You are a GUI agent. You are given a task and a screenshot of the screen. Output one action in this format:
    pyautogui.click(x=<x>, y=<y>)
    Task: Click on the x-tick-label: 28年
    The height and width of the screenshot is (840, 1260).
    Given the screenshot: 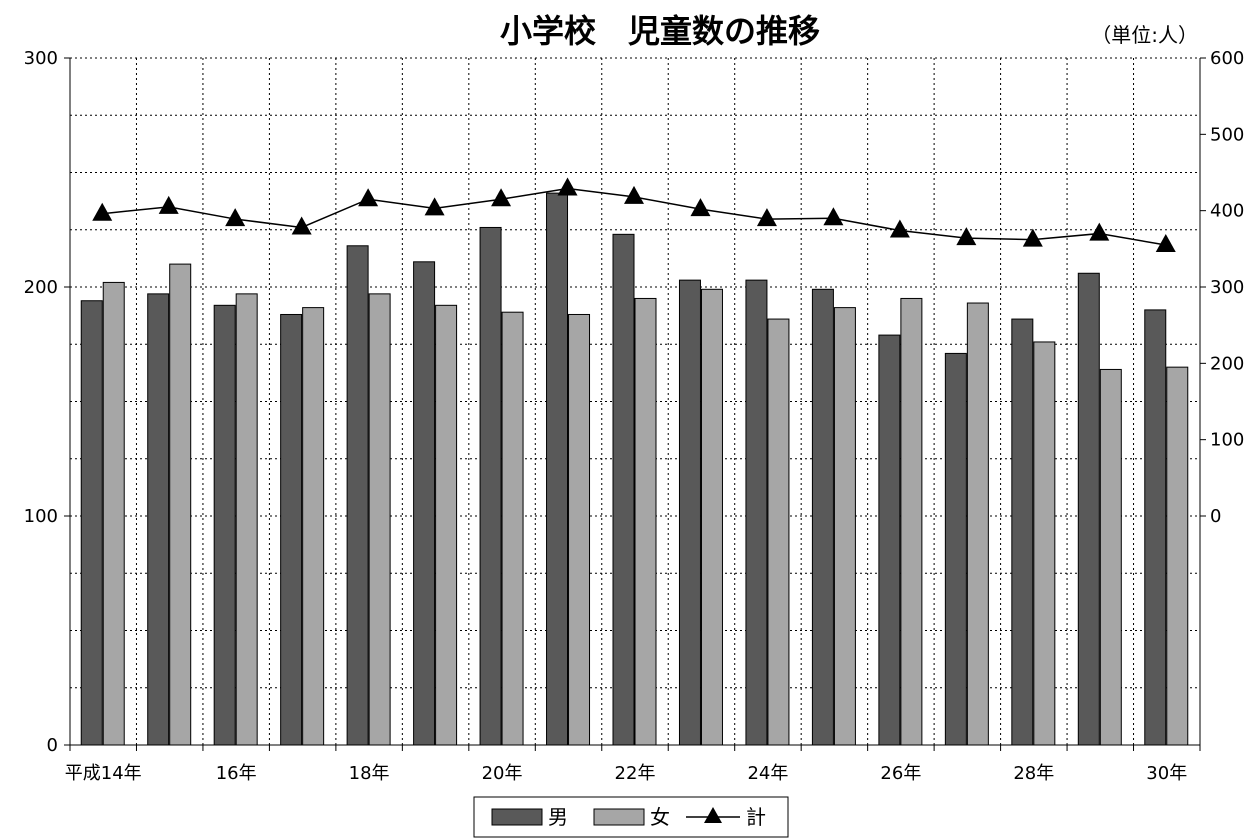 What is the action you would take?
    pyautogui.click(x=1033, y=773)
    